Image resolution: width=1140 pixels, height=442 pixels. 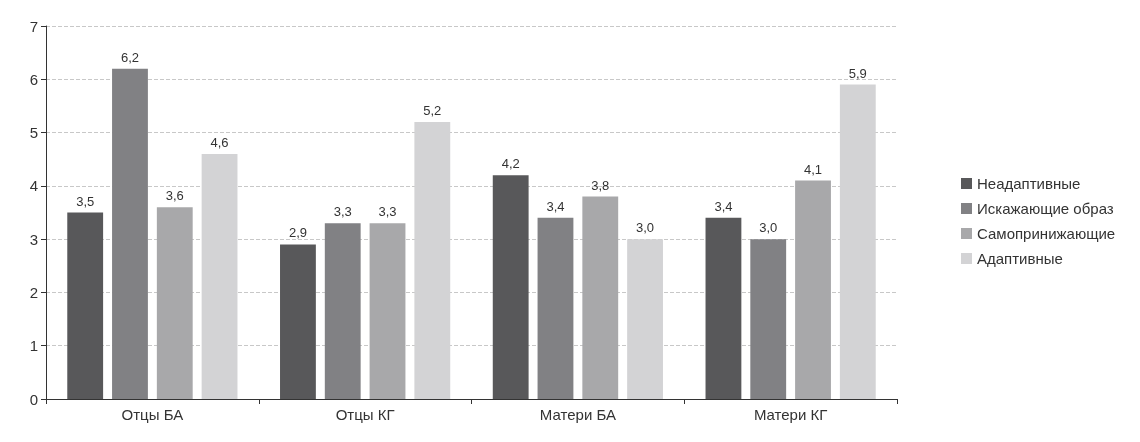 What do you see at coordinates (510, 164) in the screenshot?
I see `data-label: 4,2` at bounding box center [510, 164].